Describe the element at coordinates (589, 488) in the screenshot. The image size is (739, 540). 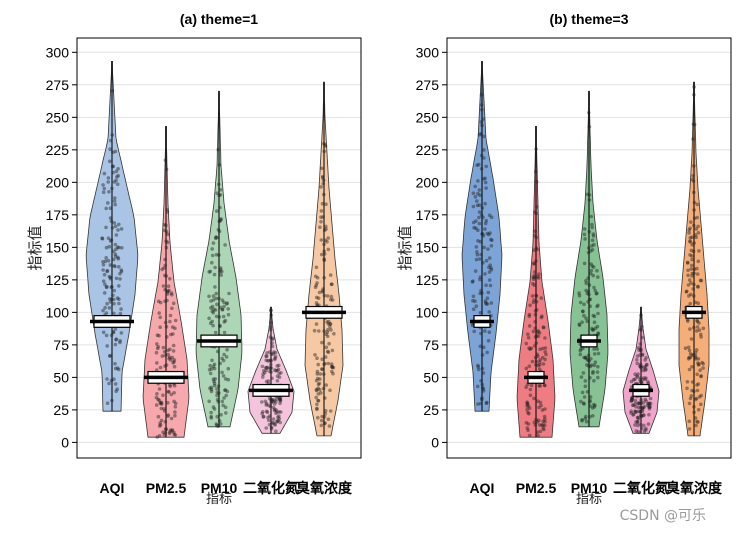
I see `x-category-label: PM10` at that location.